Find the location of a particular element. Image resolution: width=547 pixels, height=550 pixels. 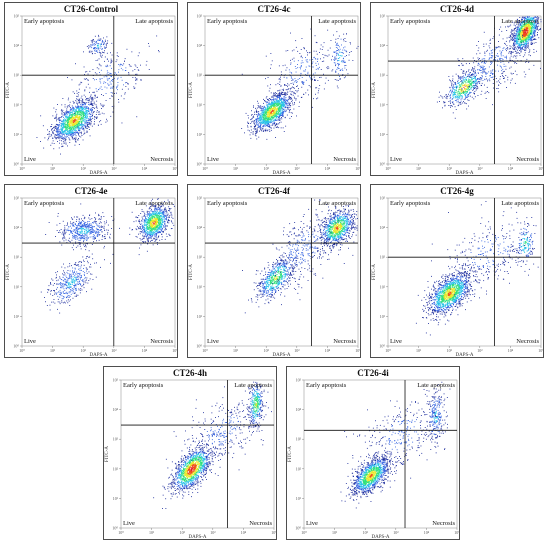

panel-title: CT26-4c is located at coordinates (274, 9).